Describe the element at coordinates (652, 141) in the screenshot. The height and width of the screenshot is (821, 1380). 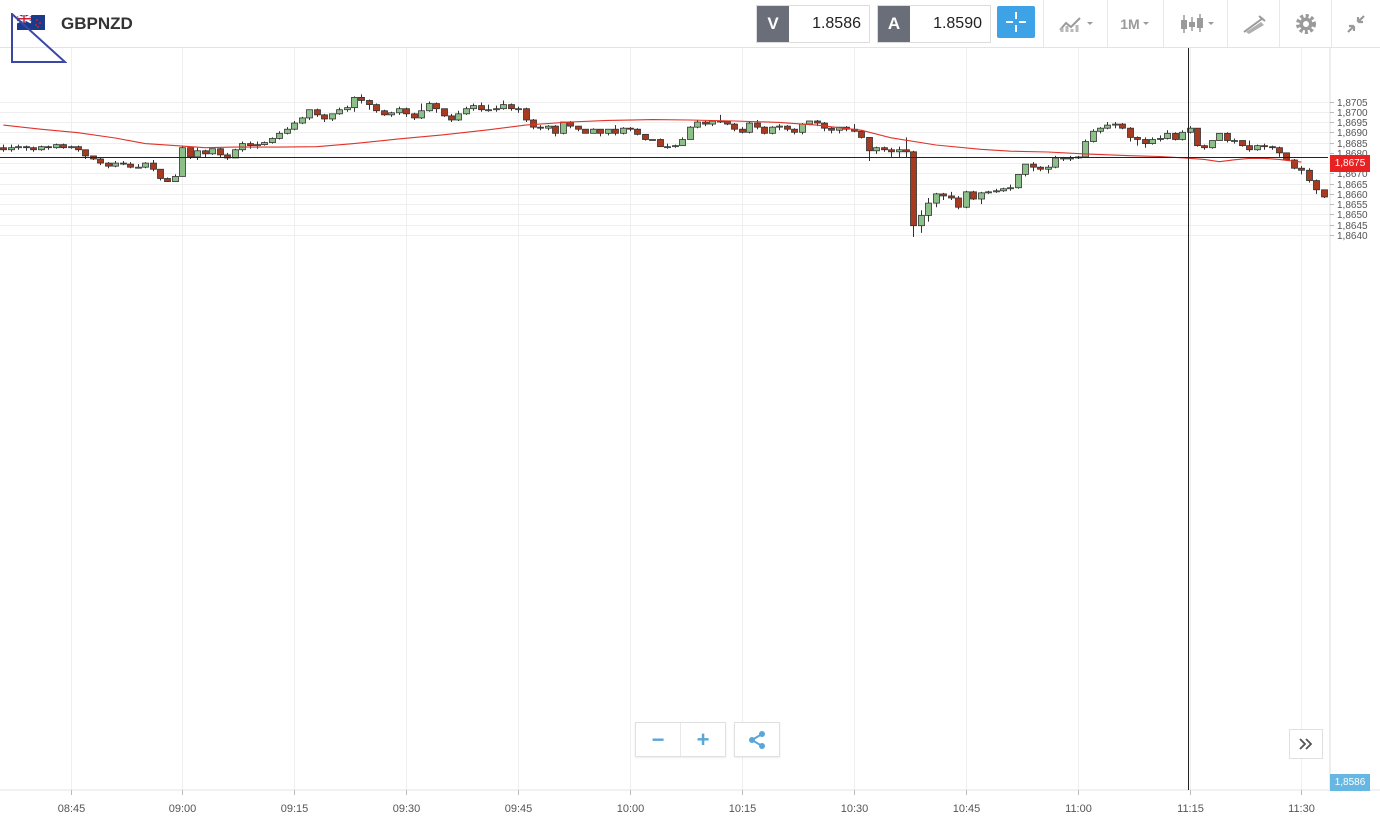
I see `moving-average-line` at that location.